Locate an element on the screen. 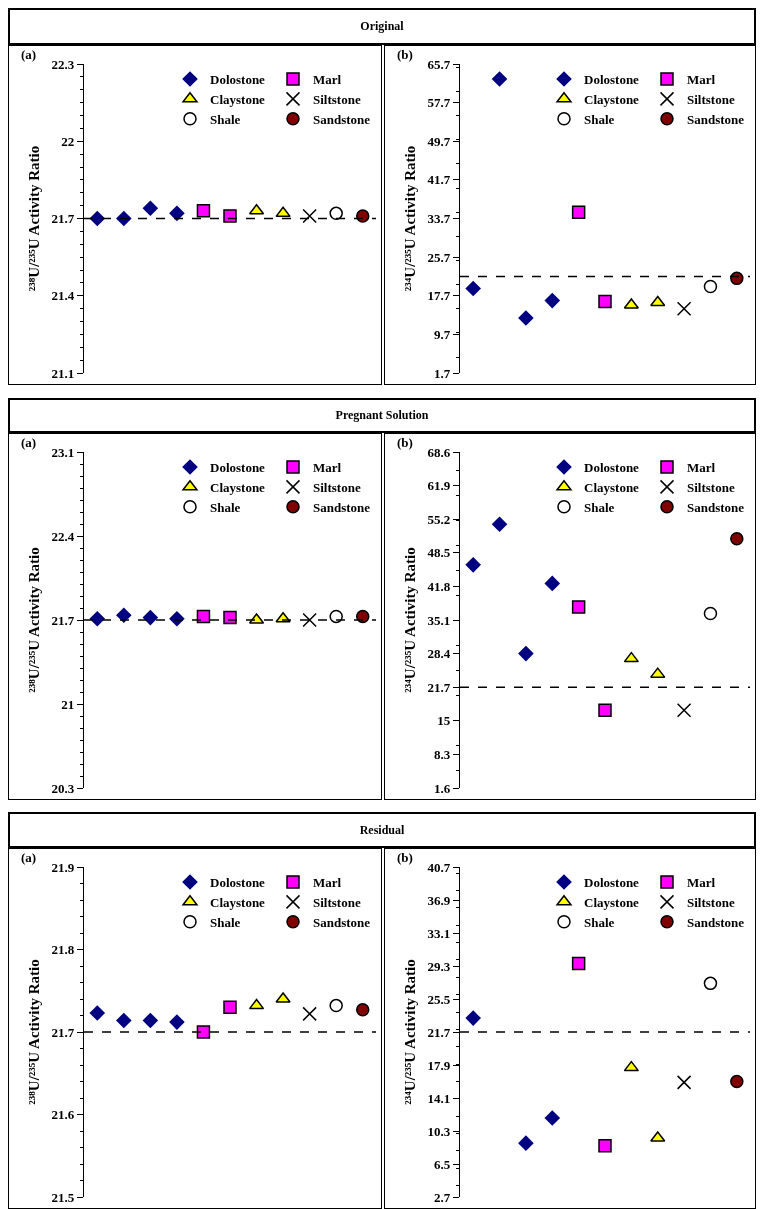 This screenshot has height=1209, width=761. chart-title: Original is located at coordinates (382, 26).